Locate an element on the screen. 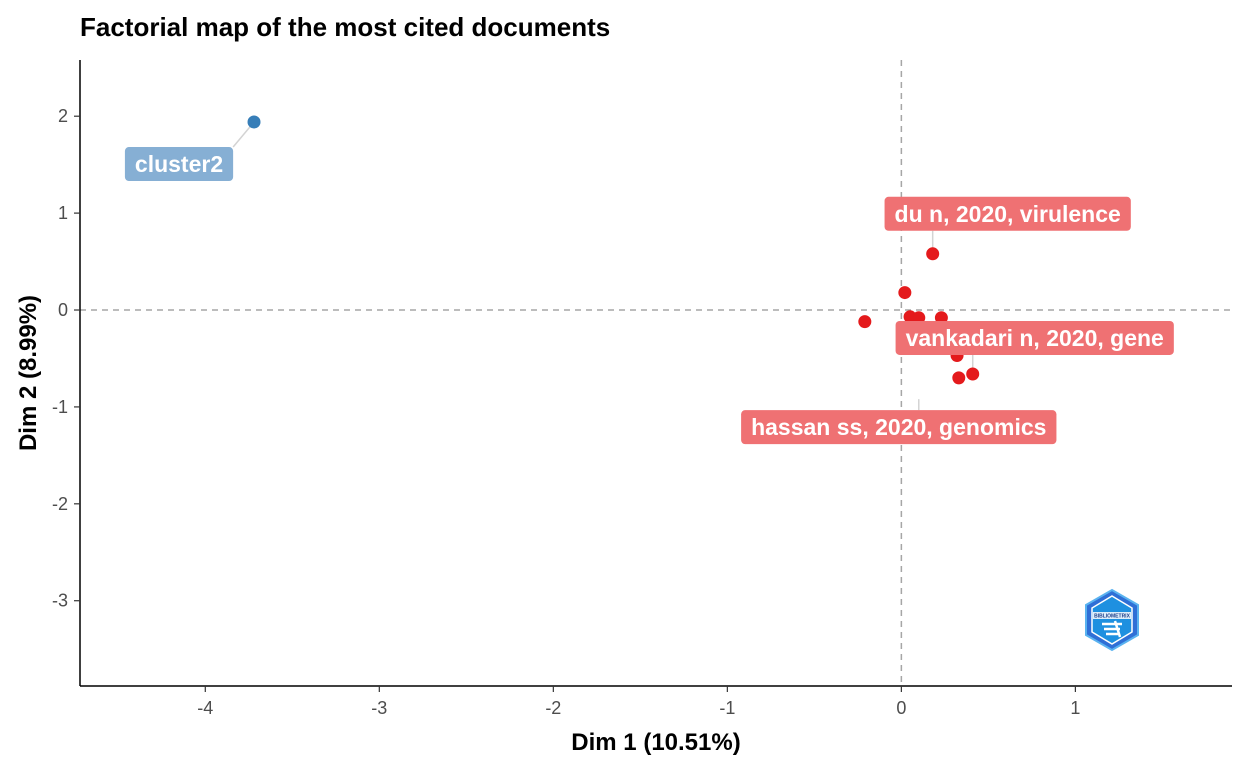  point-label: vankadari n, 2020, gene is located at coordinates (1034, 337).